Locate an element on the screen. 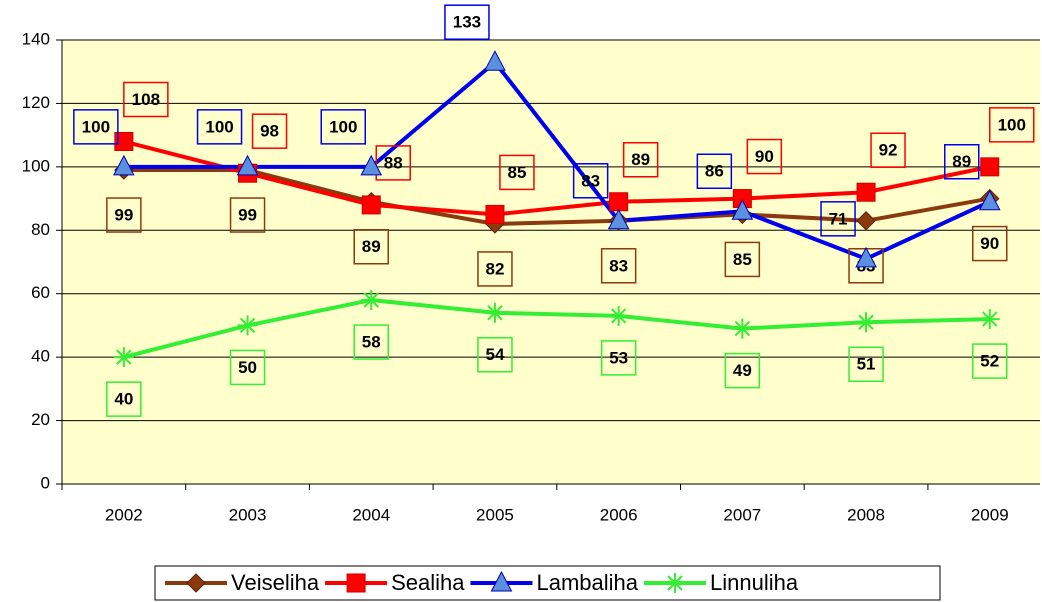 The image size is (1042, 602). data-label: 71 is located at coordinates (838, 218).